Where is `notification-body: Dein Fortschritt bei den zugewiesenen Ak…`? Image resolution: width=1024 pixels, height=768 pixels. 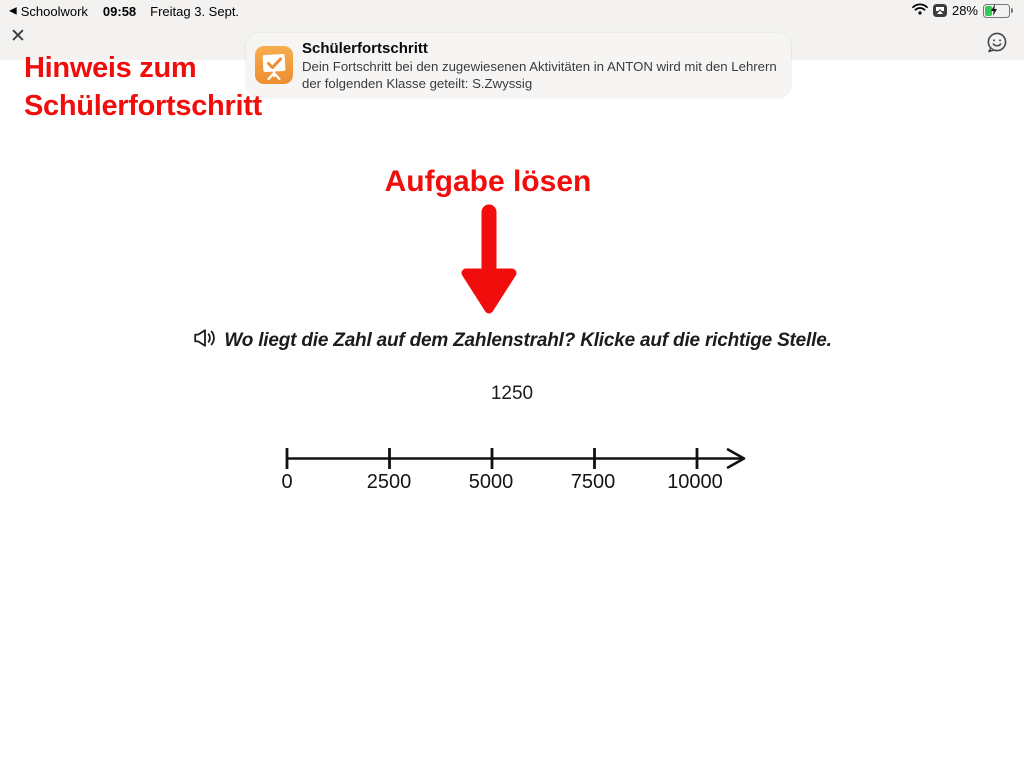 notification-body: Dein Fortschritt bei den zugewiesenen Ak… is located at coordinates (539, 75).